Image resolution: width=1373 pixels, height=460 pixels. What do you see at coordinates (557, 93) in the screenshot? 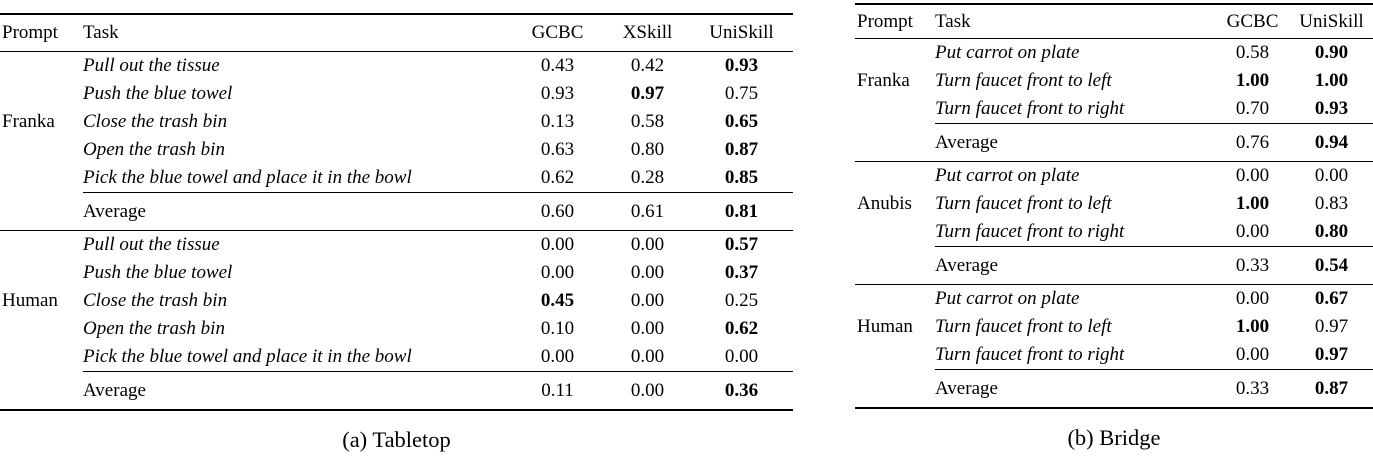
I see `value-cell-gcbc: 0.93` at bounding box center [557, 93].